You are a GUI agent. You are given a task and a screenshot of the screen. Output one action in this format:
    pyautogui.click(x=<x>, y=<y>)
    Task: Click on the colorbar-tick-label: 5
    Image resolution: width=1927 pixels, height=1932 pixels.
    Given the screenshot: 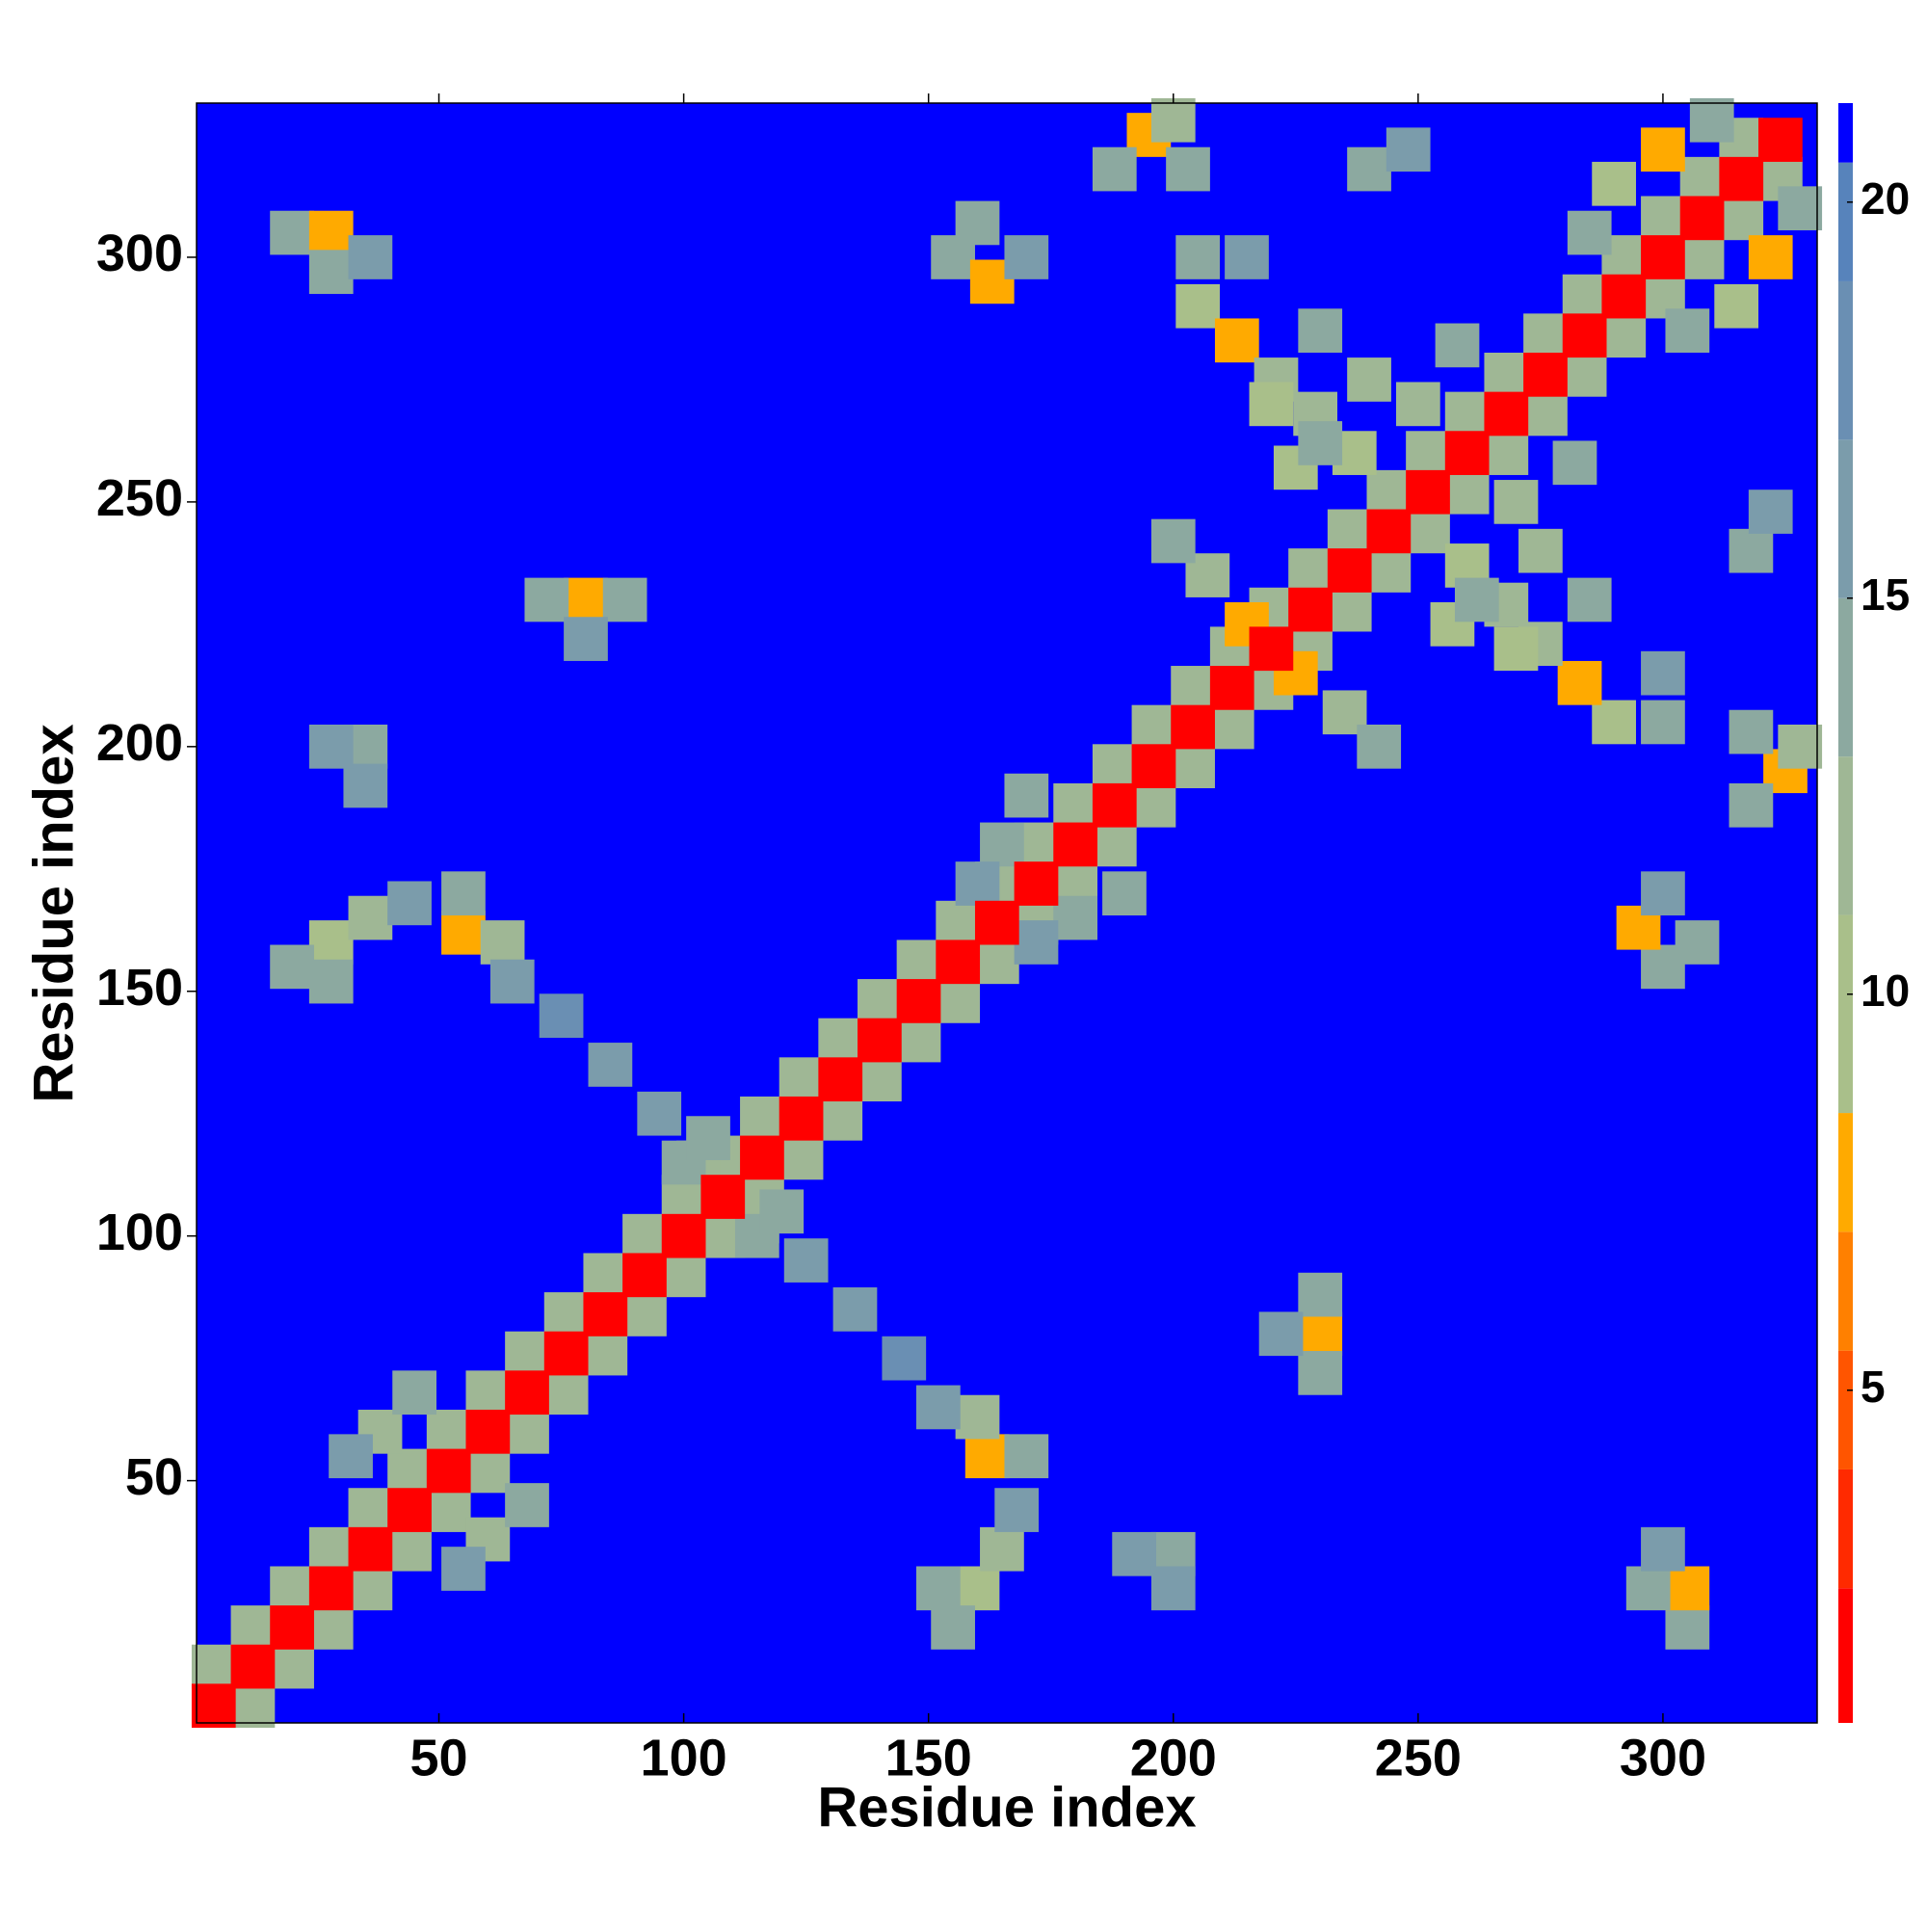 What is the action you would take?
    pyautogui.click(x=1873, y=1387)
    